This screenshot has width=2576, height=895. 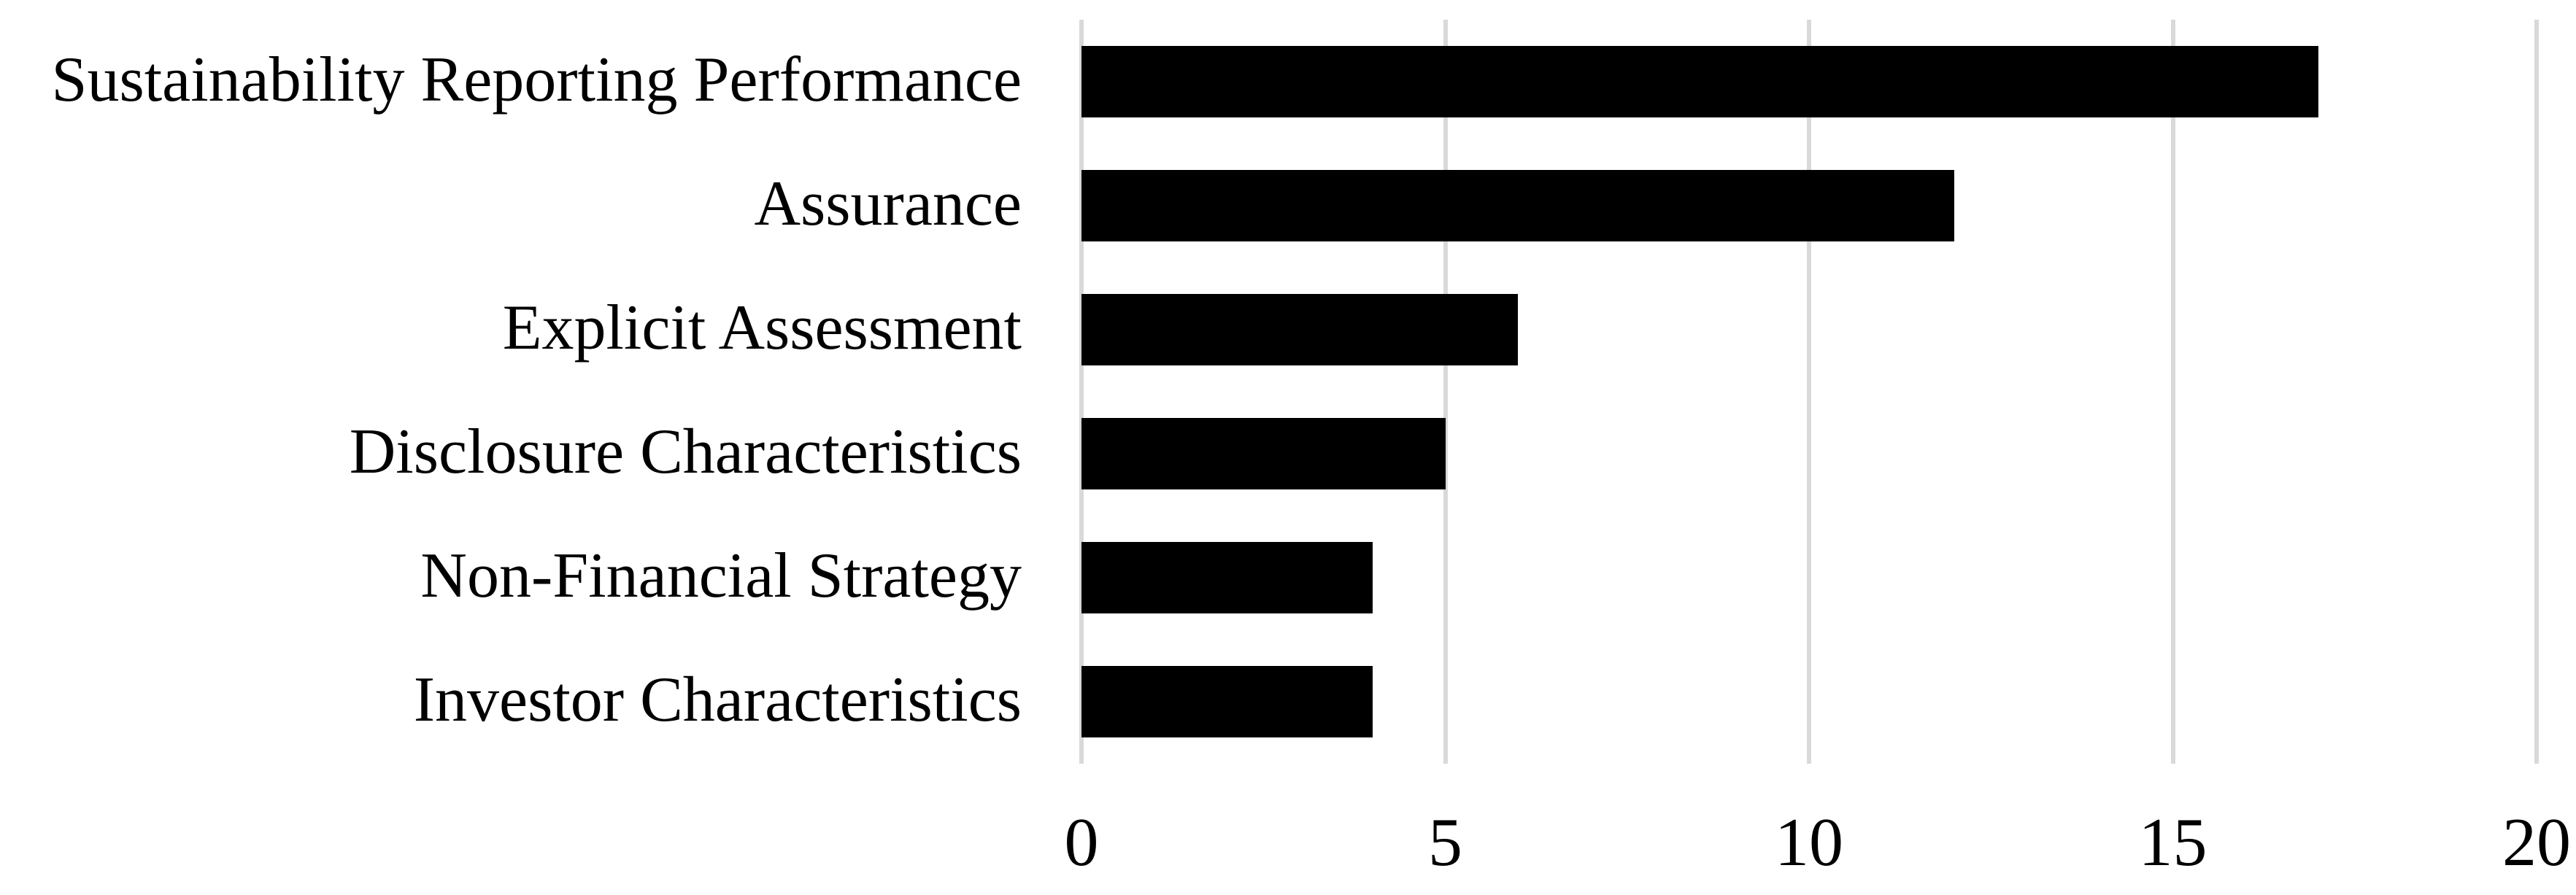 I want to click on category-label: Disclosure Characteristics, so click(x=685, y=452).